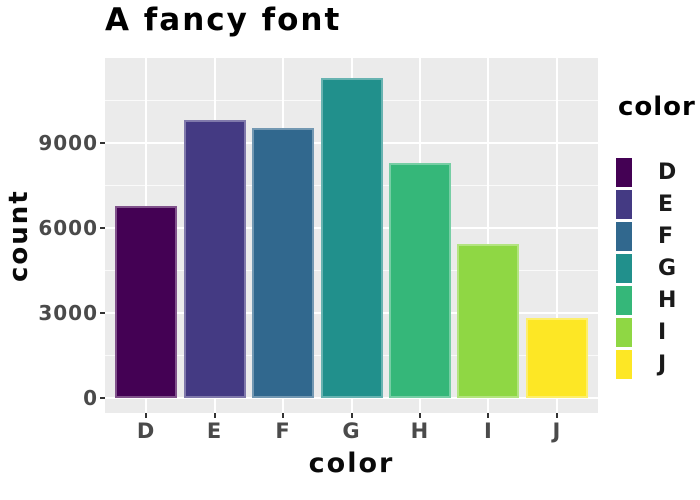 The height and width of the screenshot is (500, 700). I want to click on x-tick-label: F, so click(283, 431).